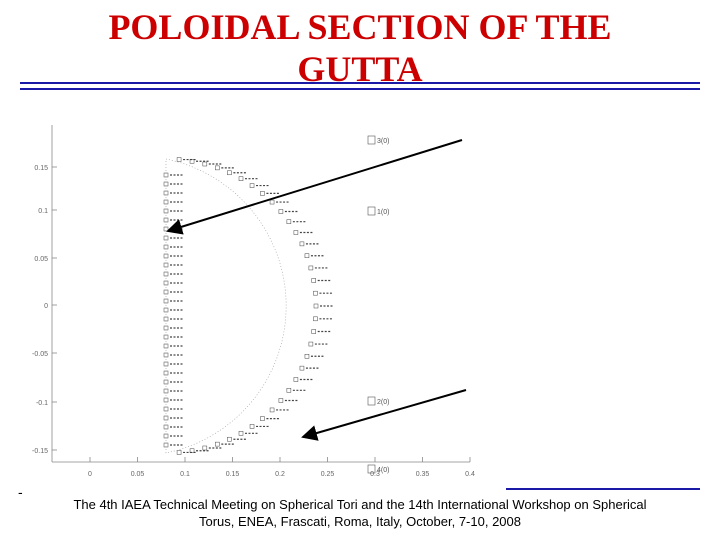 The height and width of the screenshot is (540, 720). Describe the element at coordinates (360, 83) in the screenshot. I see `title-rule-top` at that location.